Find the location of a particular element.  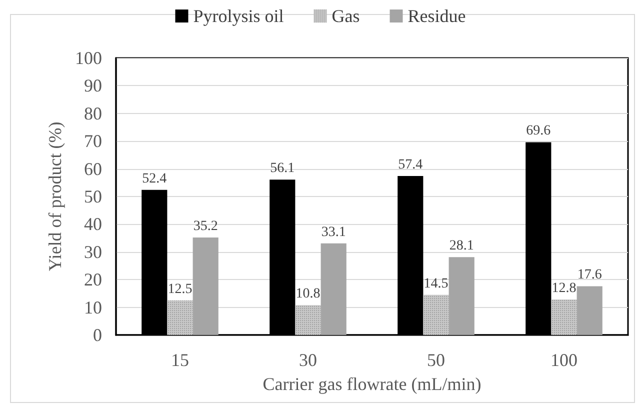

legend-label: Gas is located at coordinates (346, 16).